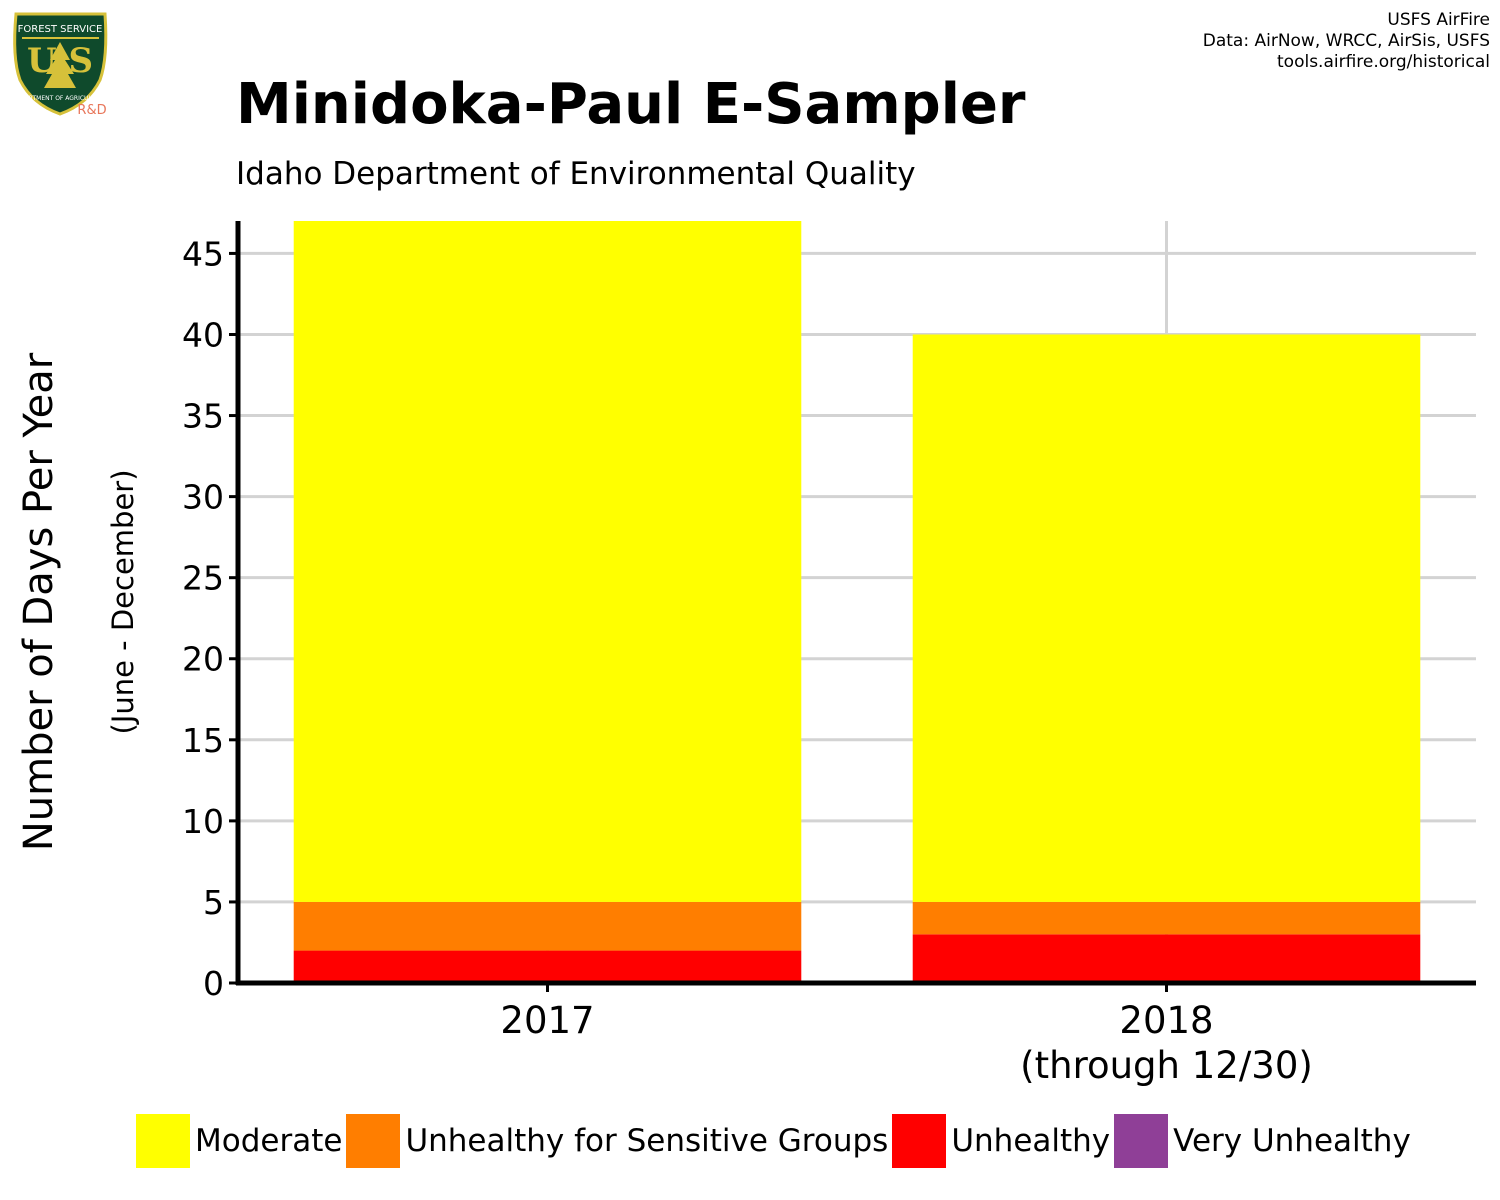  What do you see at coordinates (91, 110) in the screenshot?
I see `logo-rd-tag: R&D` at bounding box center [91, 110].